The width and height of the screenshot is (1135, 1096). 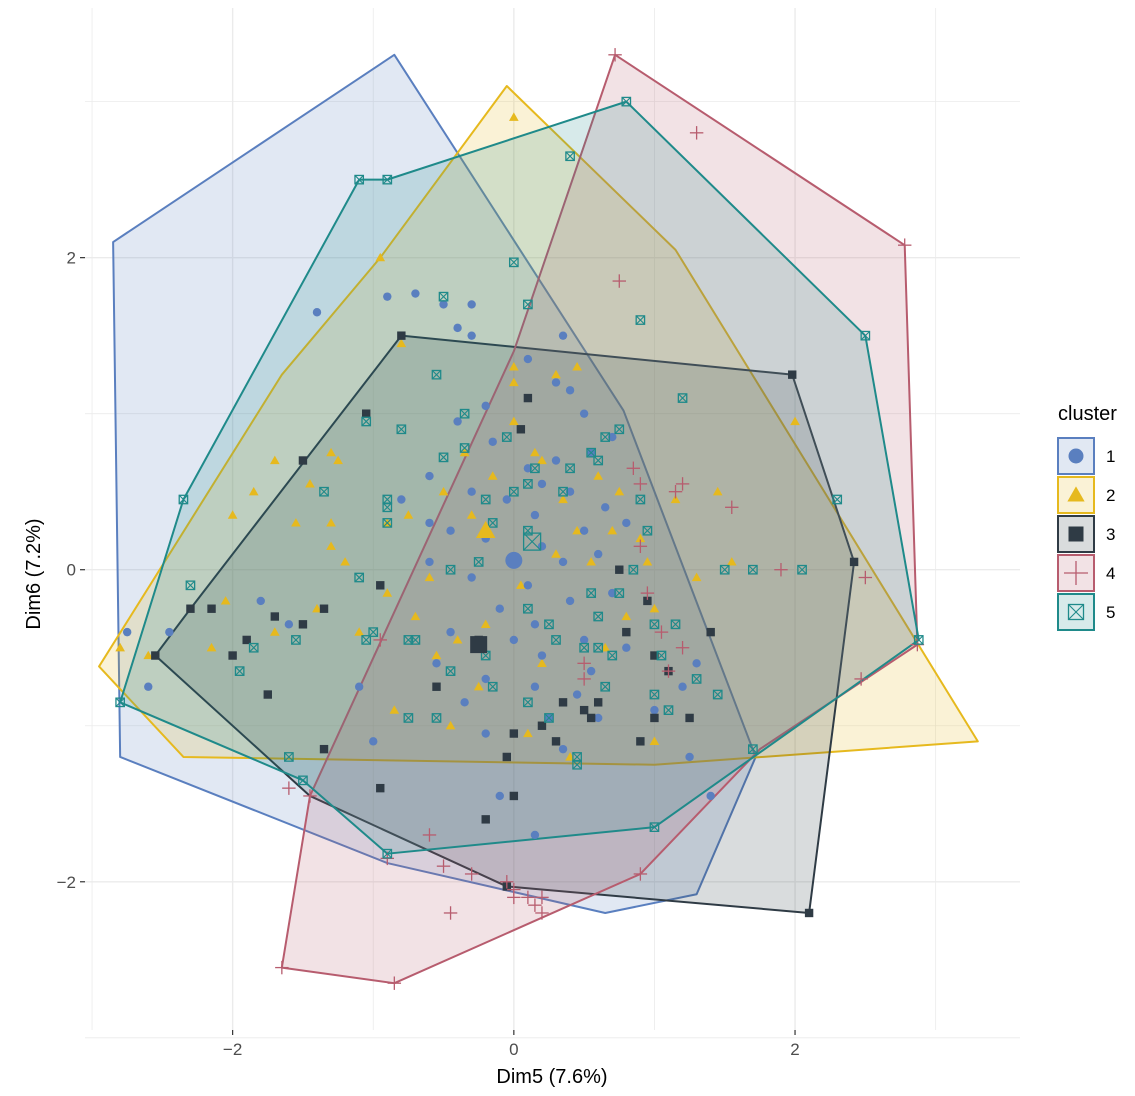 What do you see at coordinates (34, 573) in the screenshot?
I see `y-axis-title: Dim6 (7.2%)` at bounding box center [34, 573].